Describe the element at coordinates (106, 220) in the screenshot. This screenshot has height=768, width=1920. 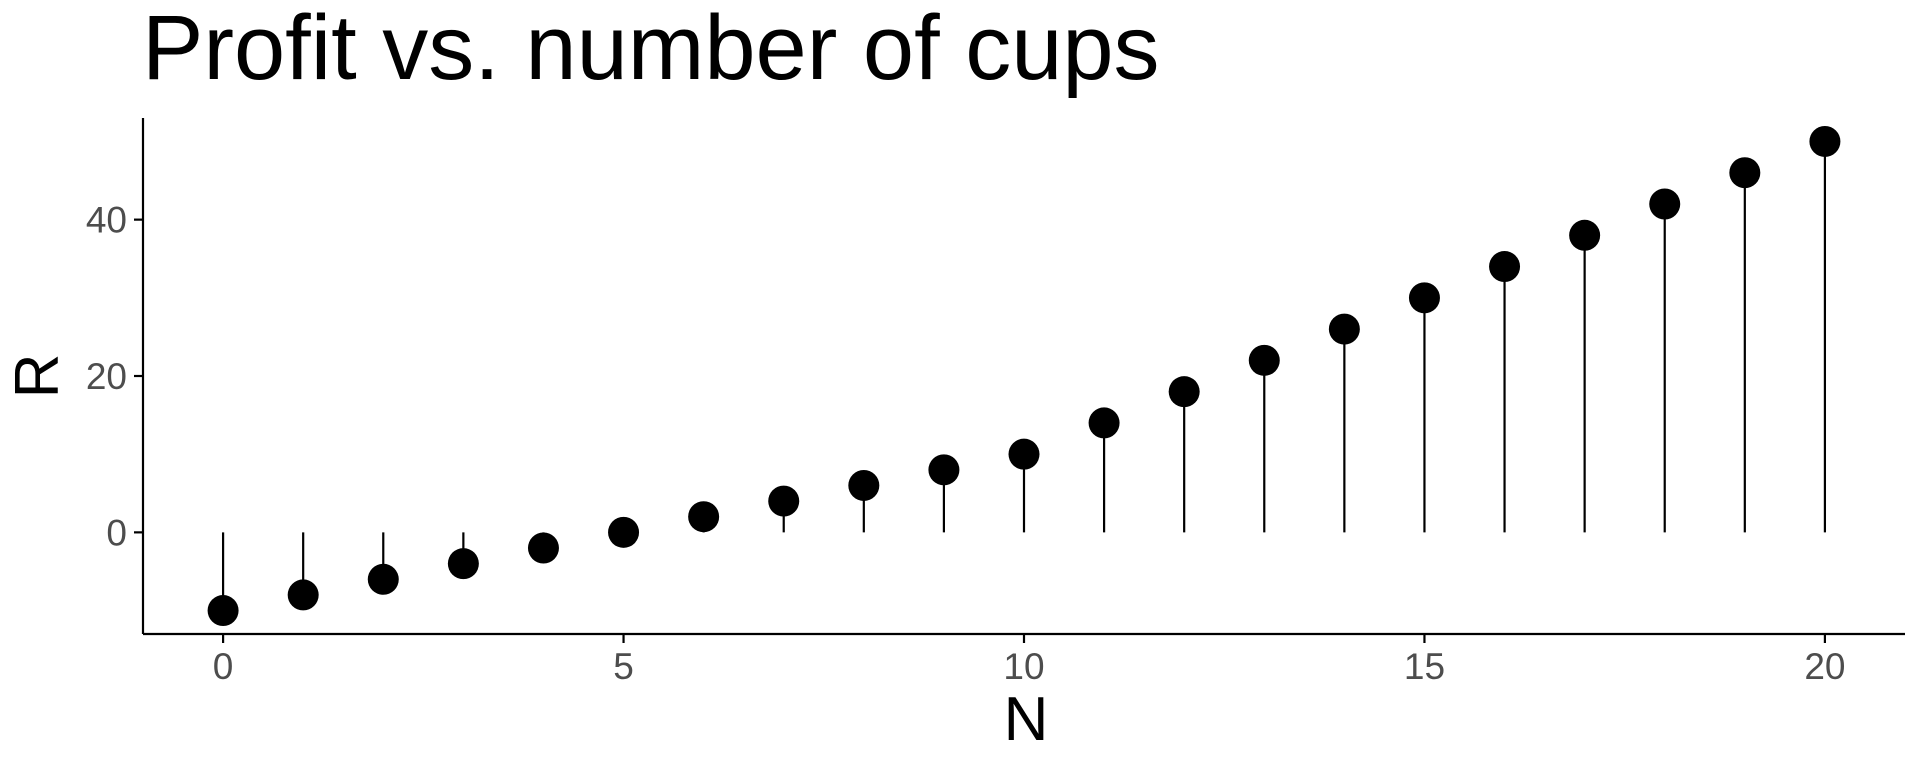
I see `y-tick-label: 40` at that location.